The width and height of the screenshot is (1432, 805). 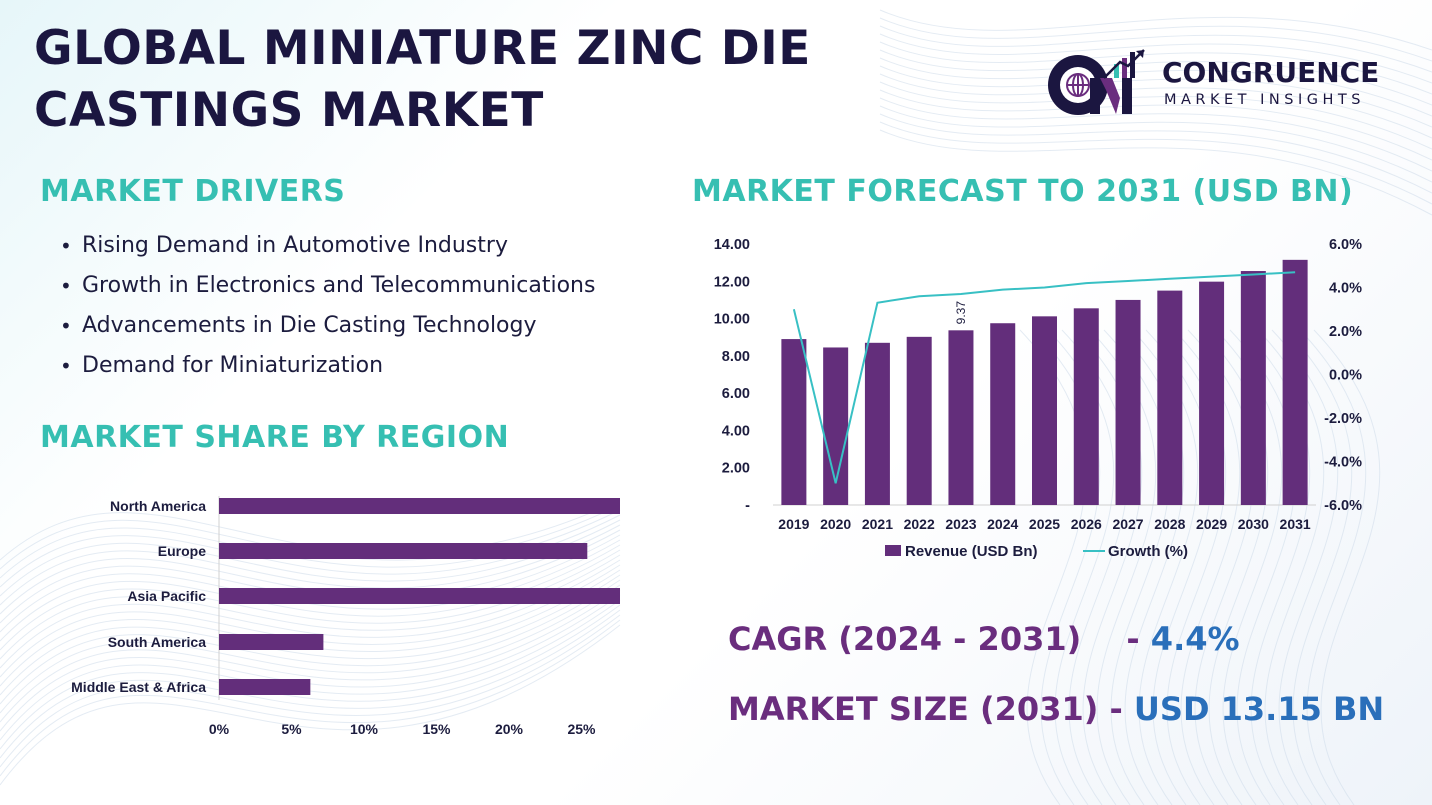 I want to click on market-size-value: USD 13.15 BN, so click(x=1259, y=709).